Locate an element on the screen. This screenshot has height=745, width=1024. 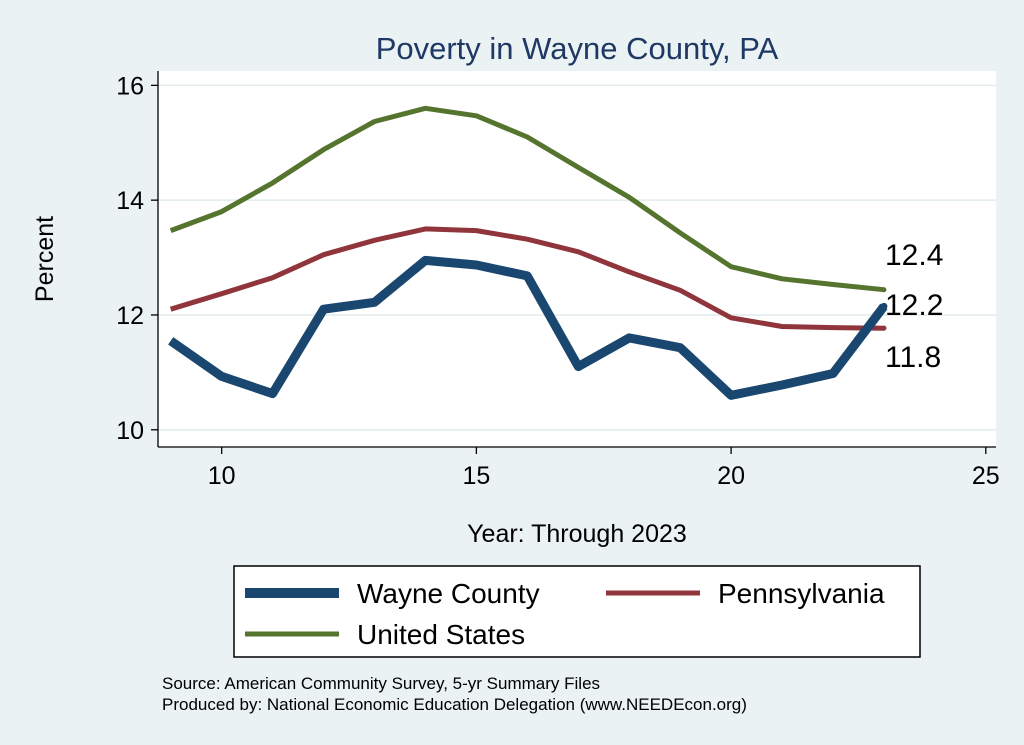
end-label-wayne-county: 12.2 is located at coordinates (914, 305).